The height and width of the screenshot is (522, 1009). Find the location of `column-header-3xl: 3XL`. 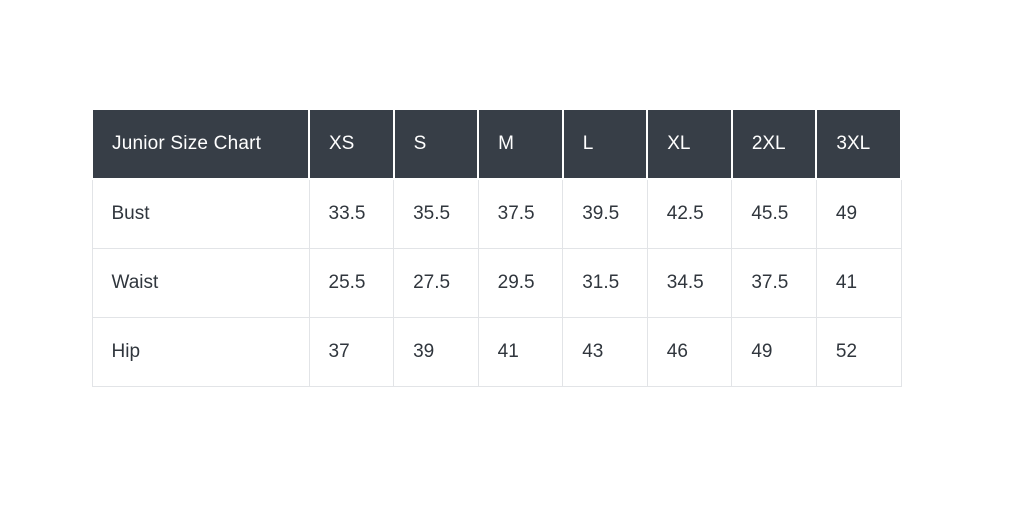

column-header-3xl: 3XL is located at coordinates (858, 144).